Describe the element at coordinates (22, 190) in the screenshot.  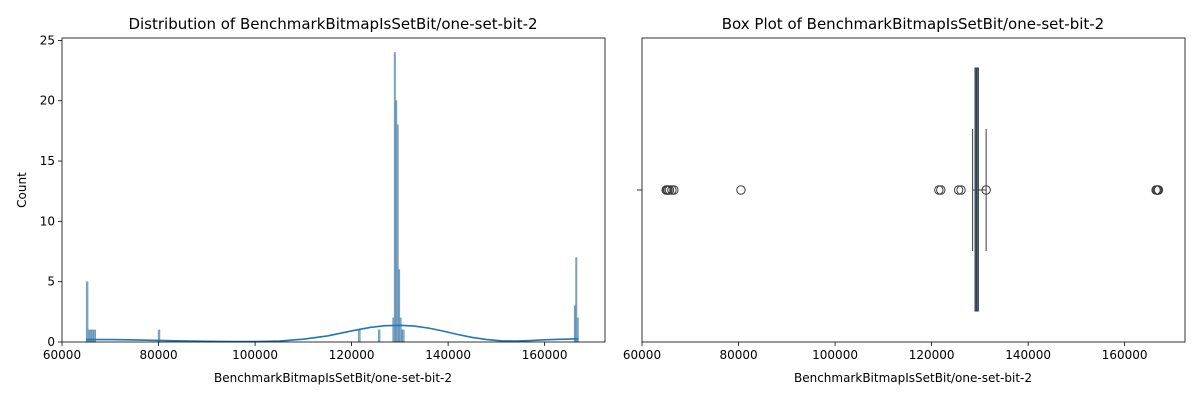
I see `histogram-y-axis-label: Count` at that location.